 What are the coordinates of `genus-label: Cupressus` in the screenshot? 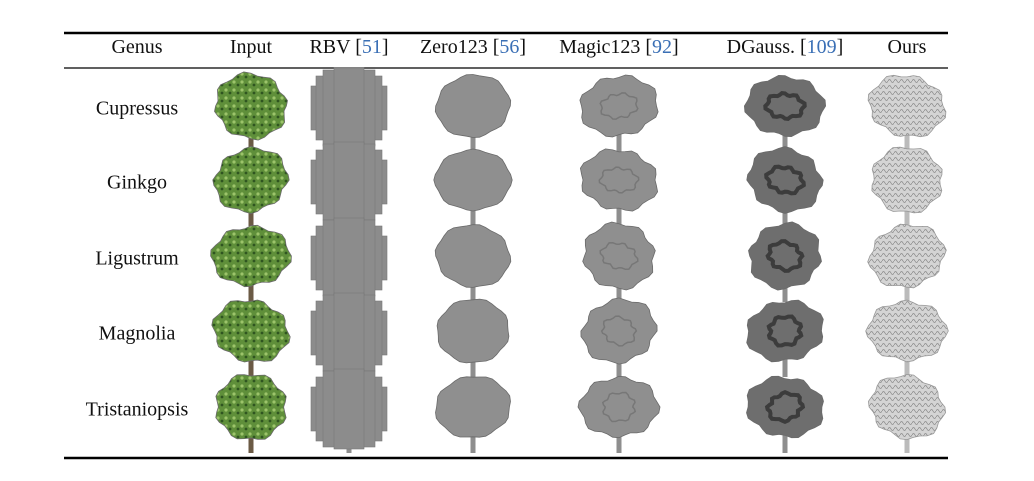 It's located at (137, 109).